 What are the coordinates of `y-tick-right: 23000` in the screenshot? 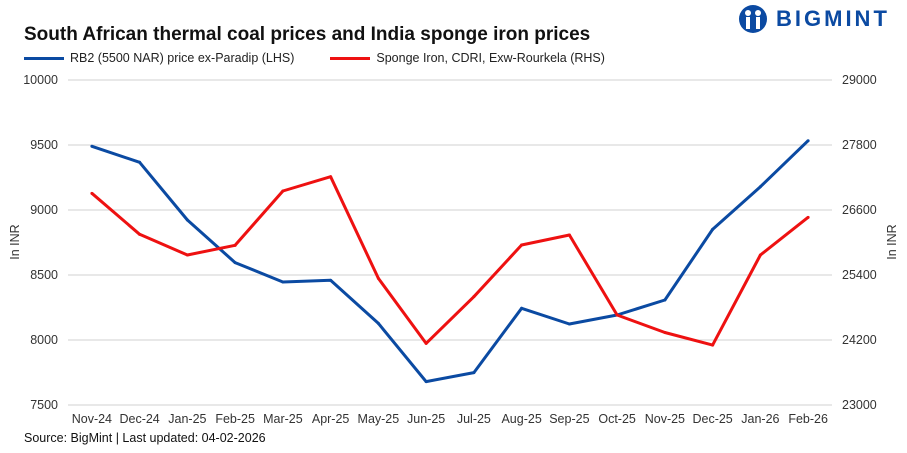 It's located at (859, 405).